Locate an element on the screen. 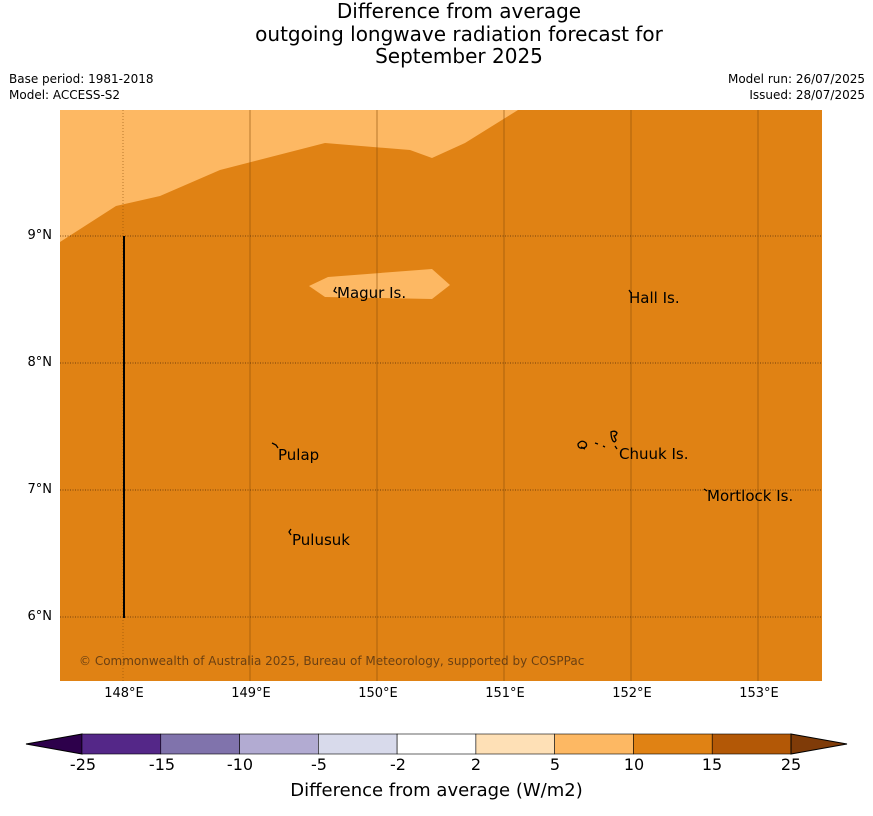 The image size is (873, 816). colorbar-tick: -25 is located at coordinates (83, 764).